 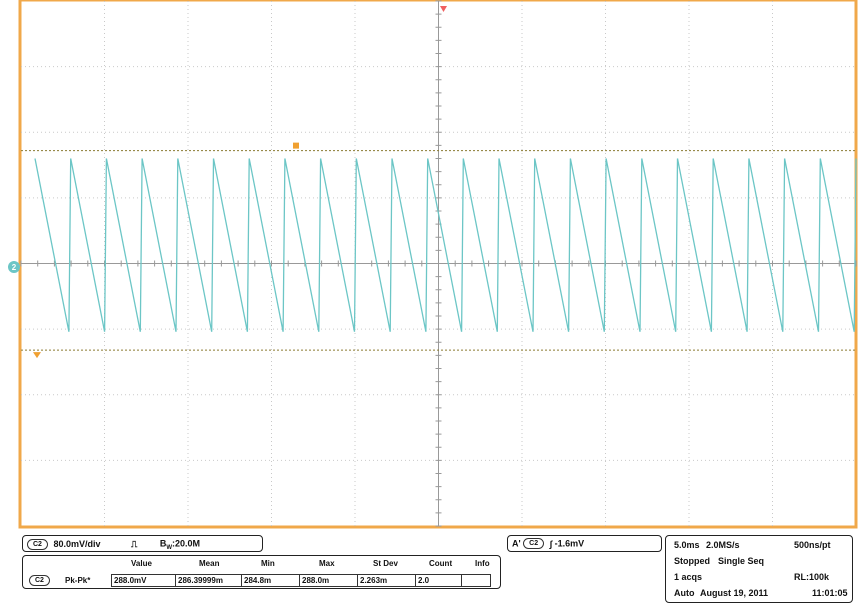 What do you see at coordinates (462, 580) in the screenshot?
I see `meas-info` at bounding box center [462, 580].